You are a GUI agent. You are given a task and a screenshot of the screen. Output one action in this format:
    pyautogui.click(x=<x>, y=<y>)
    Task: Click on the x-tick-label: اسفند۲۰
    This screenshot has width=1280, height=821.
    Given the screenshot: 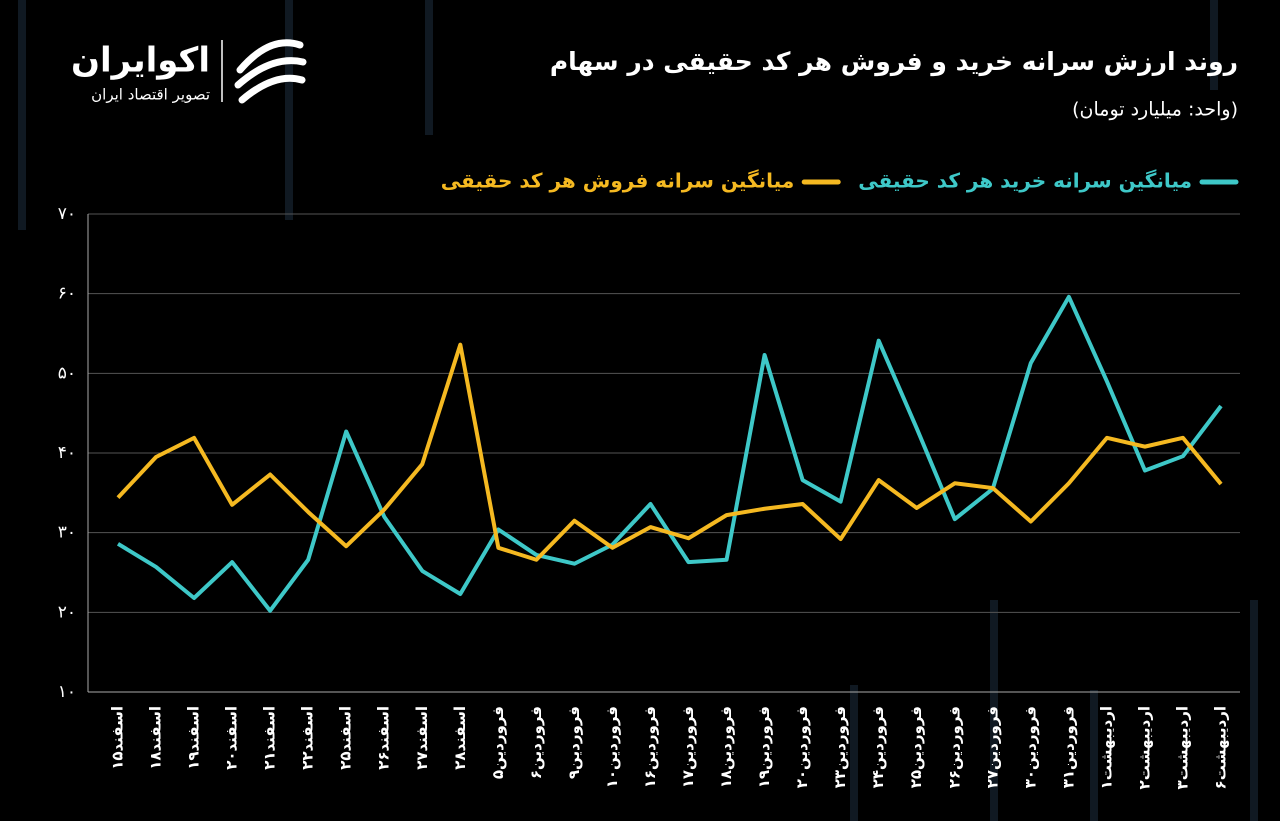 What is the action you would take?
    pyautogui.click(x=232, y=738)
    